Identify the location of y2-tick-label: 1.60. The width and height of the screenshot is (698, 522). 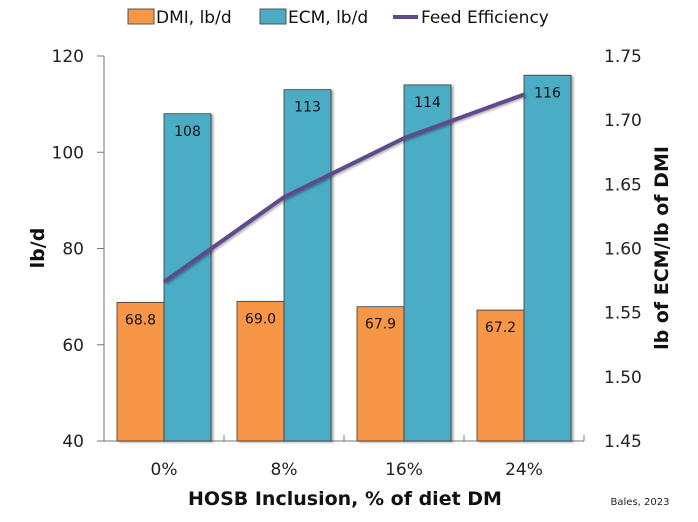
(623, 250).